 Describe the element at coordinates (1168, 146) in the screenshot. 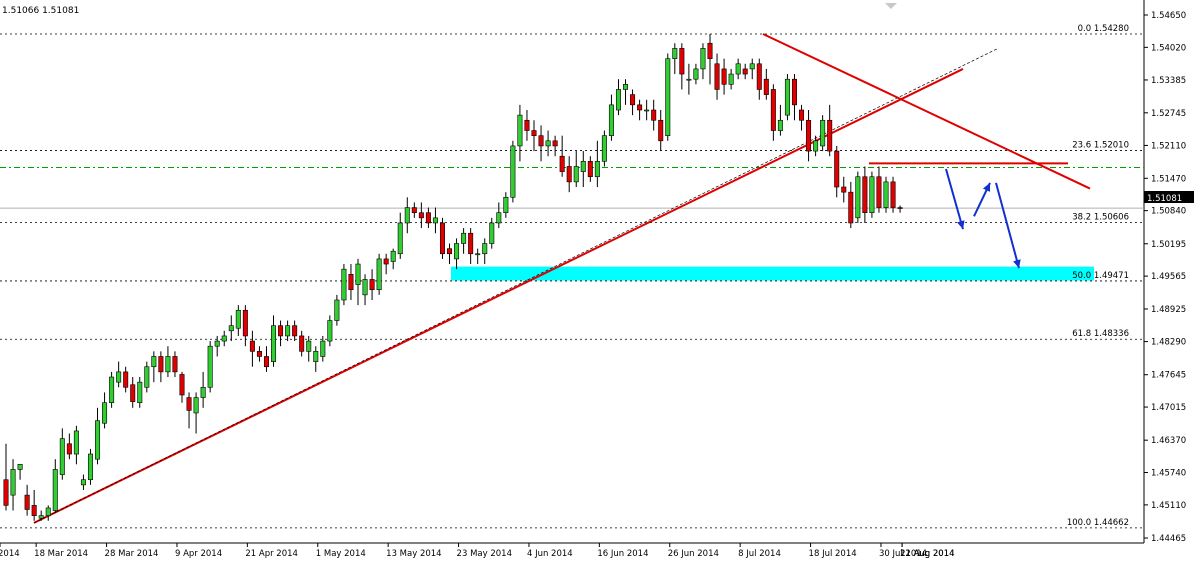

I see `price-tick-label: 1.52110` at that location.